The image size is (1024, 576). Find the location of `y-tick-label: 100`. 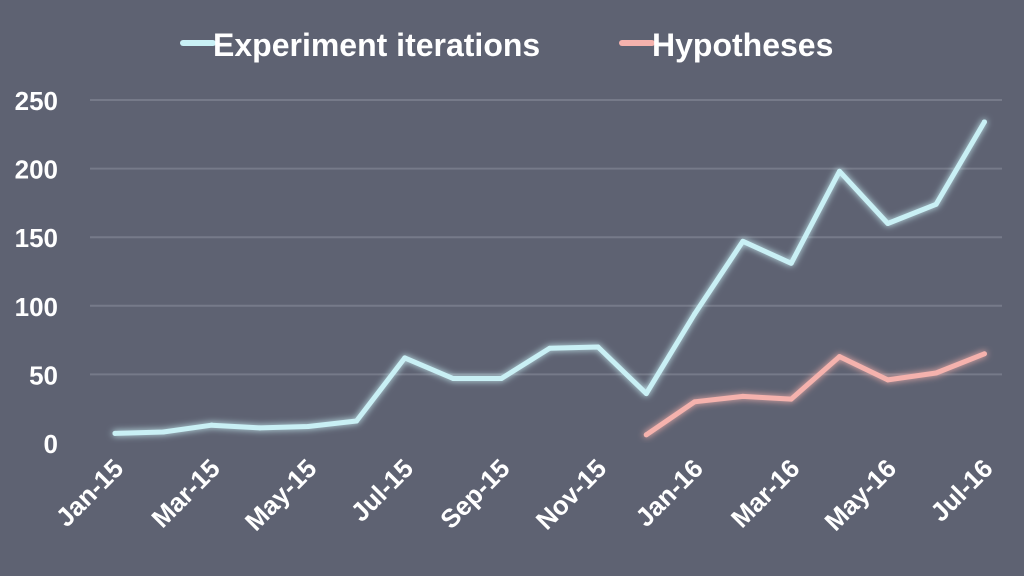

y-tick-label: 100 is located at coordinates (36, 307).